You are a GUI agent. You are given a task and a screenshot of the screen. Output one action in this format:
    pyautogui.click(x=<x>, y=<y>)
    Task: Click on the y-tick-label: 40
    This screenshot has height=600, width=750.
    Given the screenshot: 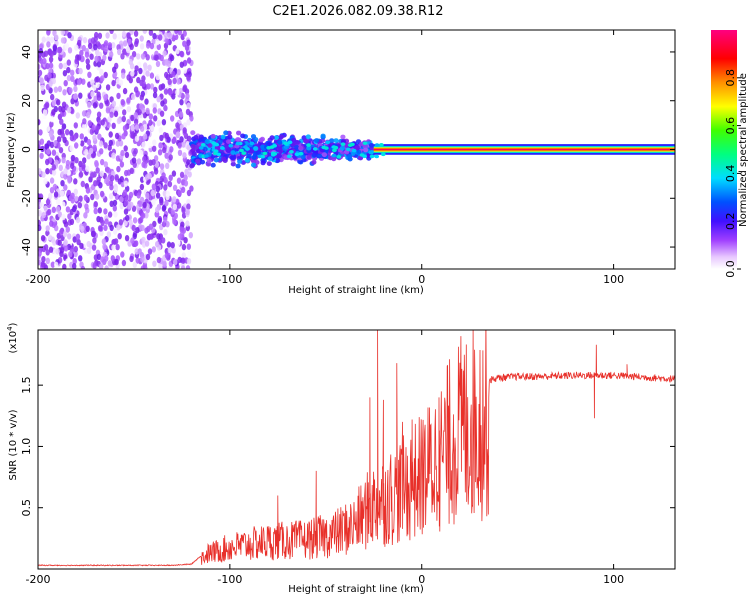 What is the action you would take?
    pyautogui.click(x=26, y=52)
    